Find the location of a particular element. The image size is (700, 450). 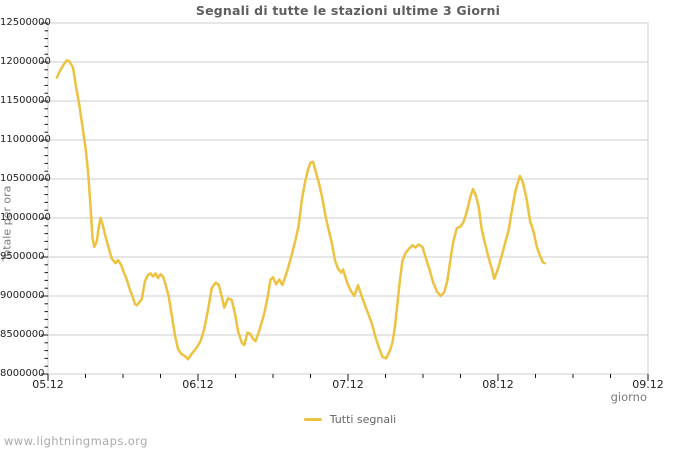

x-tick-label: 09.12 is located at coordinates (648, 384).